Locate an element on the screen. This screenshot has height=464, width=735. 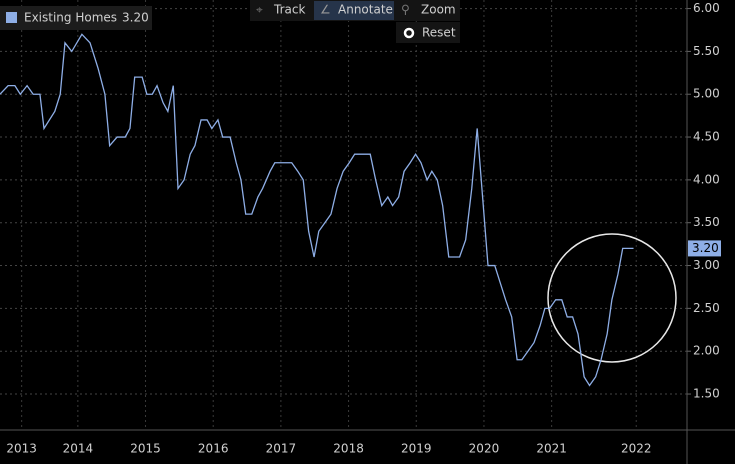
last-value-tag is located at coordinates (704, 248).